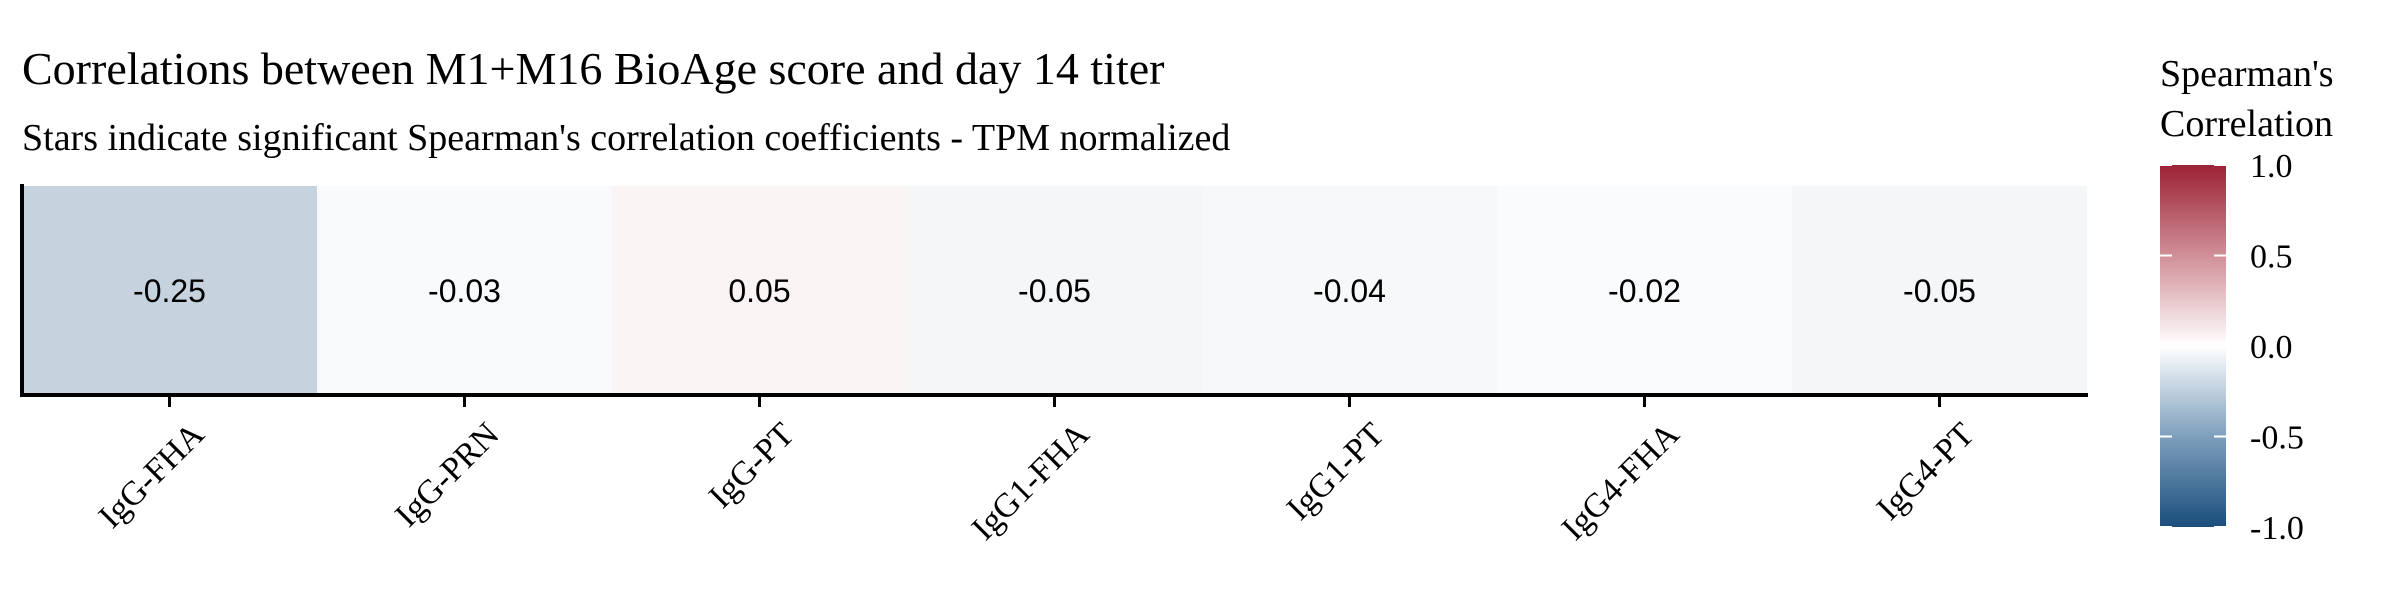 The image size is (2400, 600). What do you see at coordinates (152, 476) in the screenshot?
I see `x-tick-label: IgG-FHA` at bounding box center [152, 476].